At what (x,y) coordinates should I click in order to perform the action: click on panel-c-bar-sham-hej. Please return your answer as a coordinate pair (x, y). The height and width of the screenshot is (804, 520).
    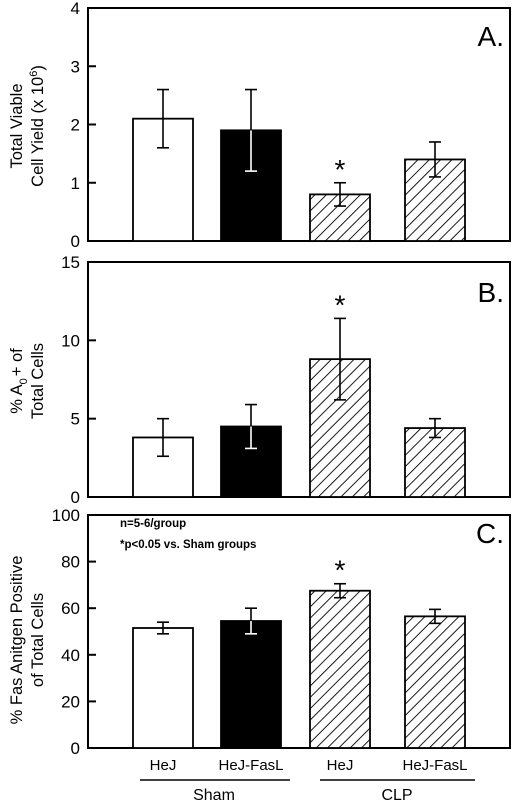
    Looking at the image, I should click on (163, 688).